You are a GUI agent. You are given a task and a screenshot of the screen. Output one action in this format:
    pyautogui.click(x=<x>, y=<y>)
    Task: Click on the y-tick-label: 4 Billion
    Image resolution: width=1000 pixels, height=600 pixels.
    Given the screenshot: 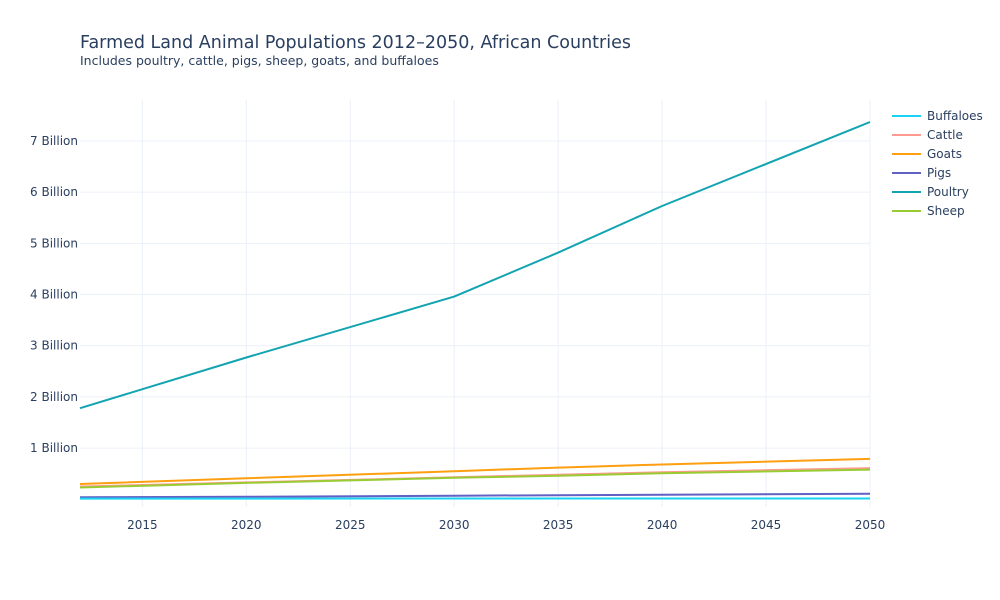 What is the action you would take?
    pyautogui.click(x=54, y=295)
    